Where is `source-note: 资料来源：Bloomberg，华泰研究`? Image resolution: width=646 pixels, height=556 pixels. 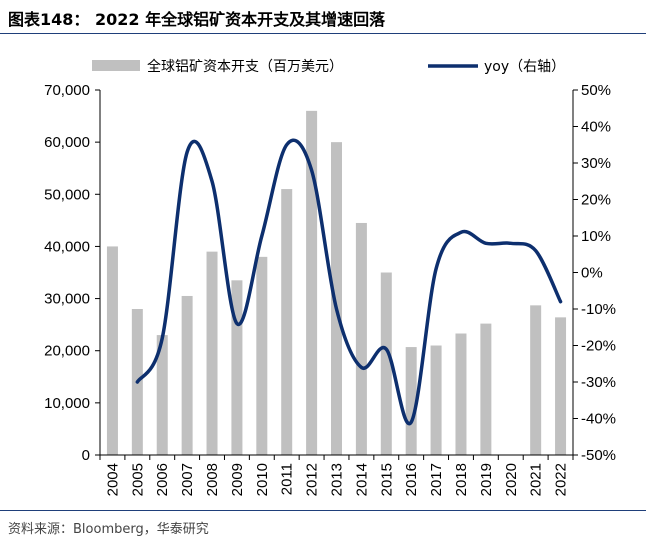
source-note: 资料来源：Bloomberg，华泰研究 is located at coordinates (108, 529).